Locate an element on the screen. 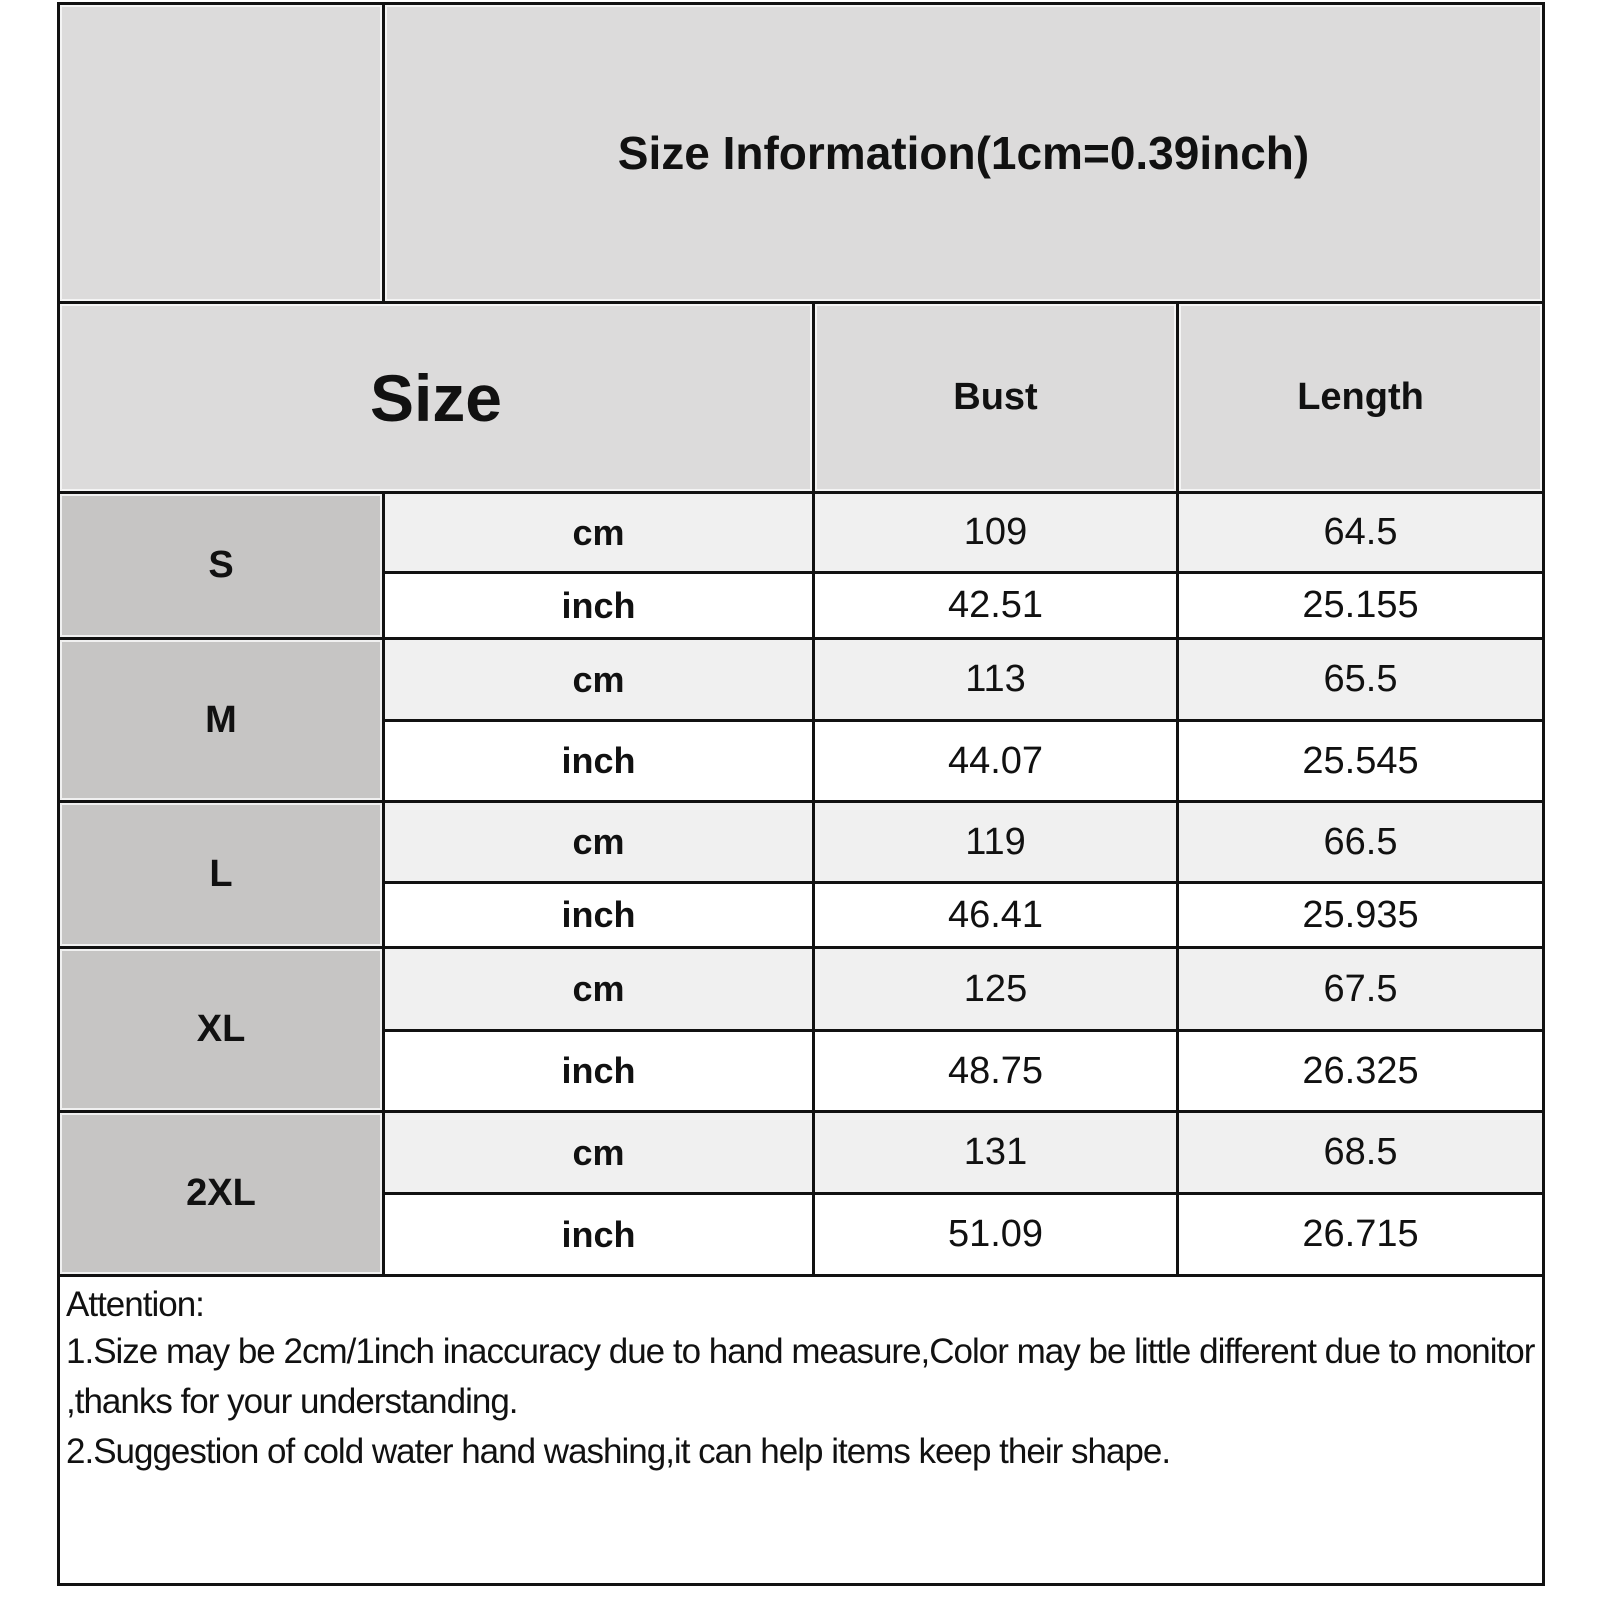  length-value: 26.715 is located at coordinates (1360, 1234).